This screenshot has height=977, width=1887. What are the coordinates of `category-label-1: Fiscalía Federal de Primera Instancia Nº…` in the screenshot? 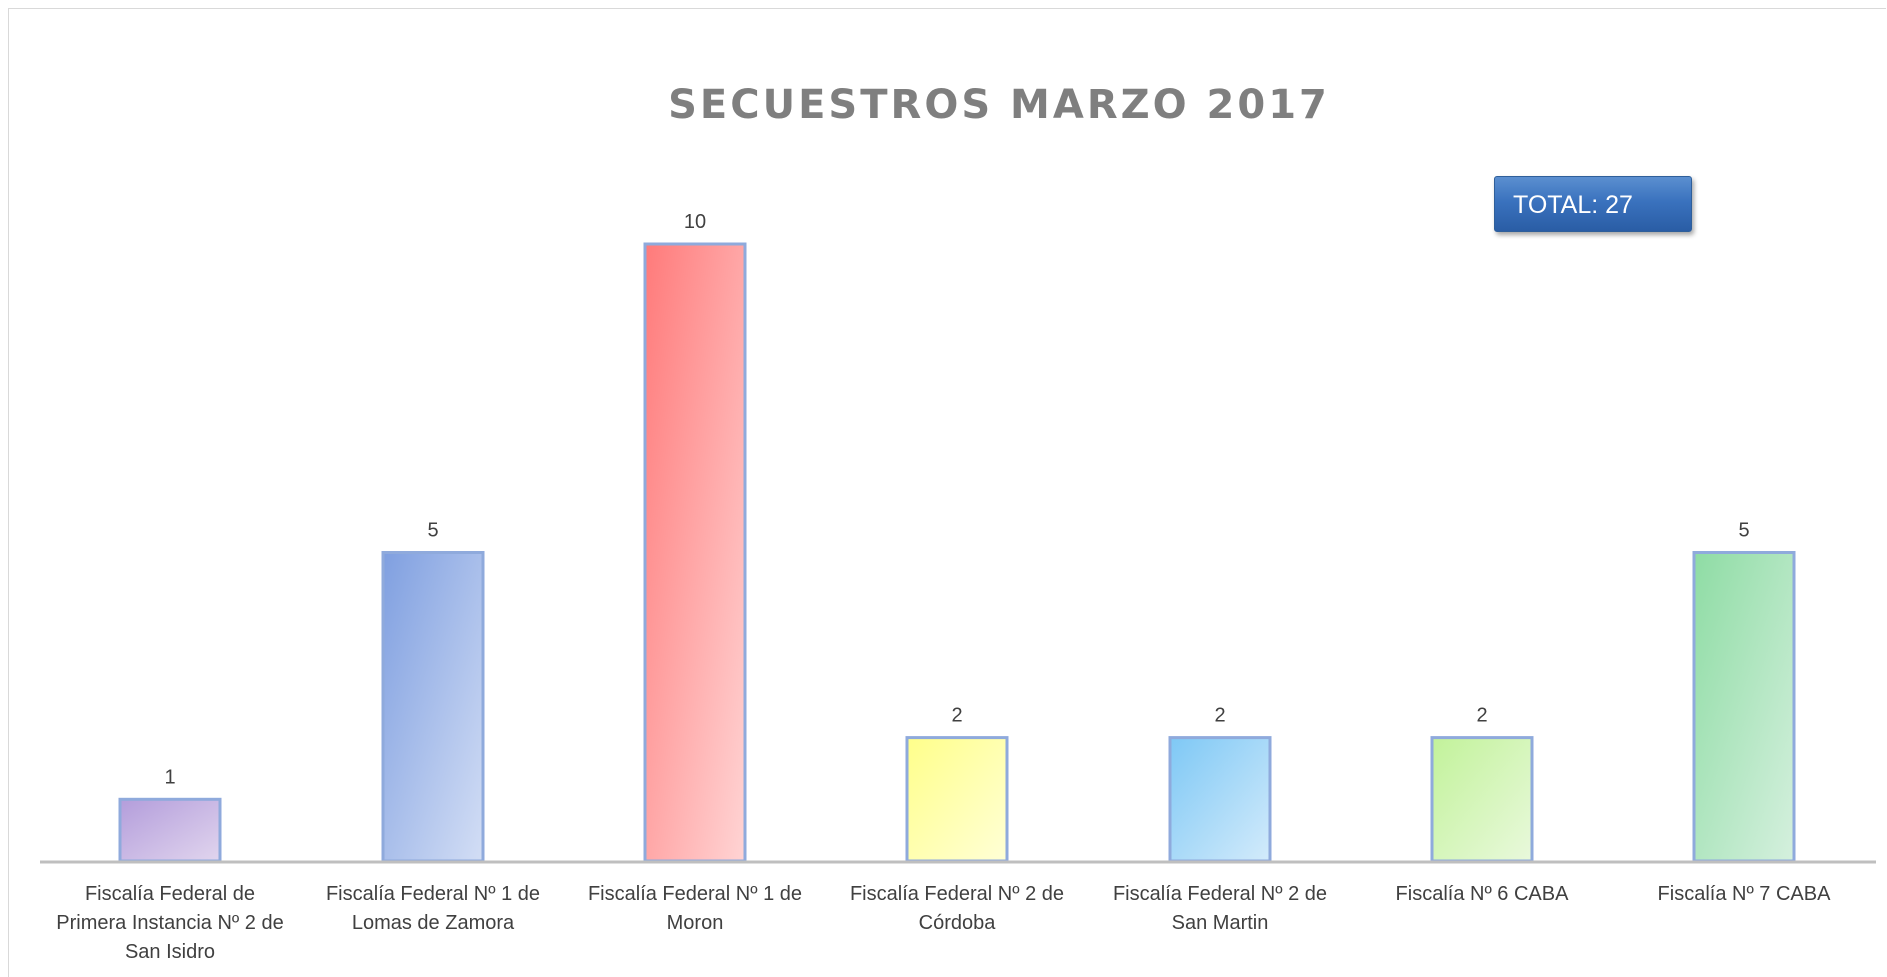 It's located at (170, 923).